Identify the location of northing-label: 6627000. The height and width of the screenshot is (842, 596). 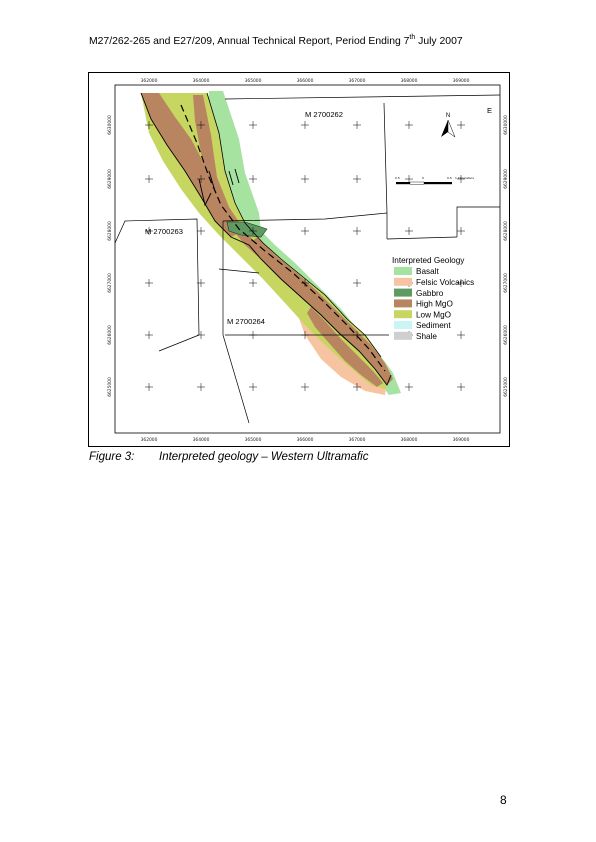
(506, 283).